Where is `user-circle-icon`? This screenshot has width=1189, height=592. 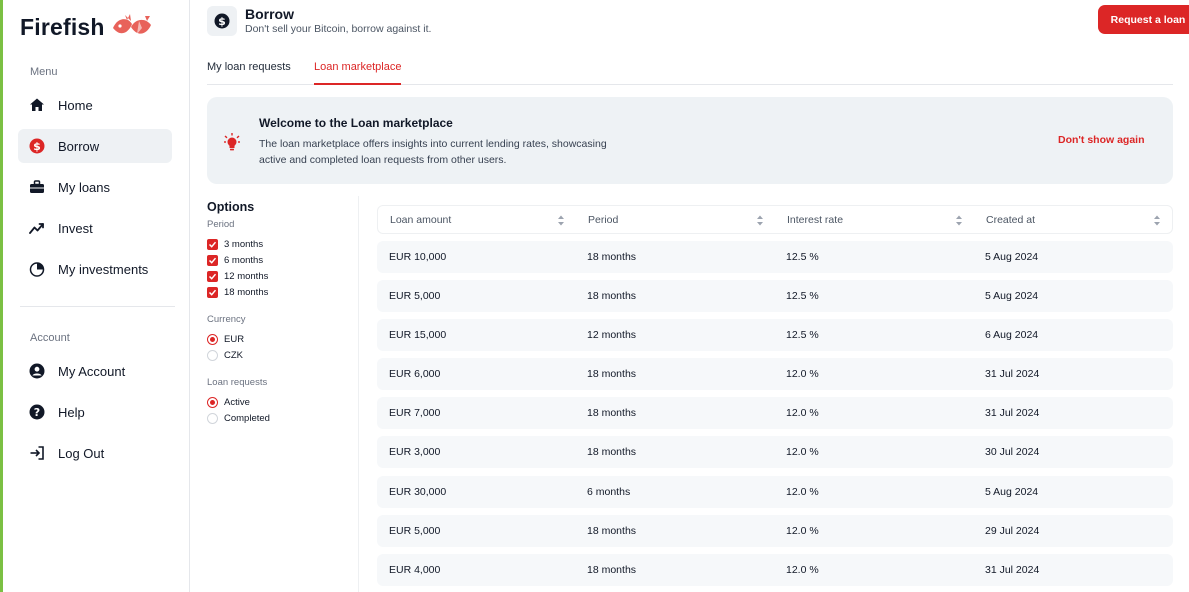
user-circle-icon is located at coordinates (37, 371).